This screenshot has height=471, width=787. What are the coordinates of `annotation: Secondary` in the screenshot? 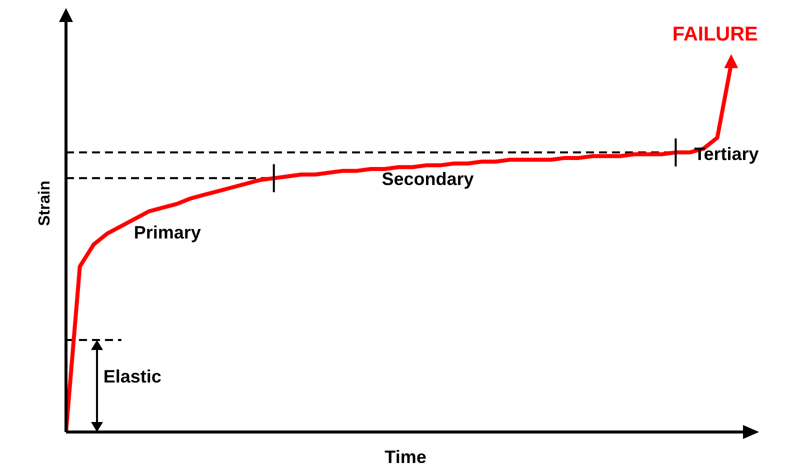 It's located at (428, 178).